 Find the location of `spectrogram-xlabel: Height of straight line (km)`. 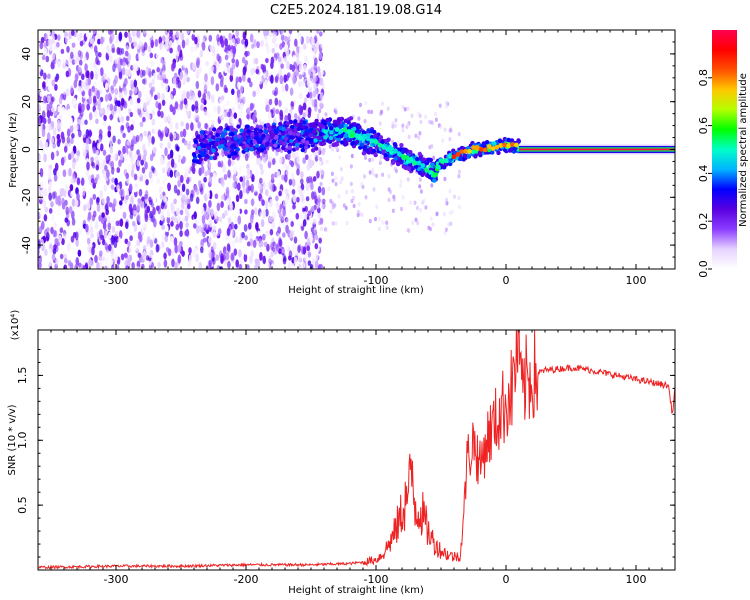

spectrogram-xlabel: Height of straight line (km) is located at coordinates (356, 290).